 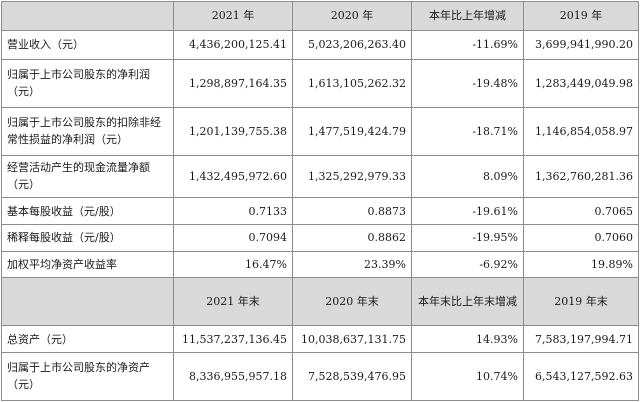 I want to click on value-2021: 0.7094, so click(x=233, y=237).